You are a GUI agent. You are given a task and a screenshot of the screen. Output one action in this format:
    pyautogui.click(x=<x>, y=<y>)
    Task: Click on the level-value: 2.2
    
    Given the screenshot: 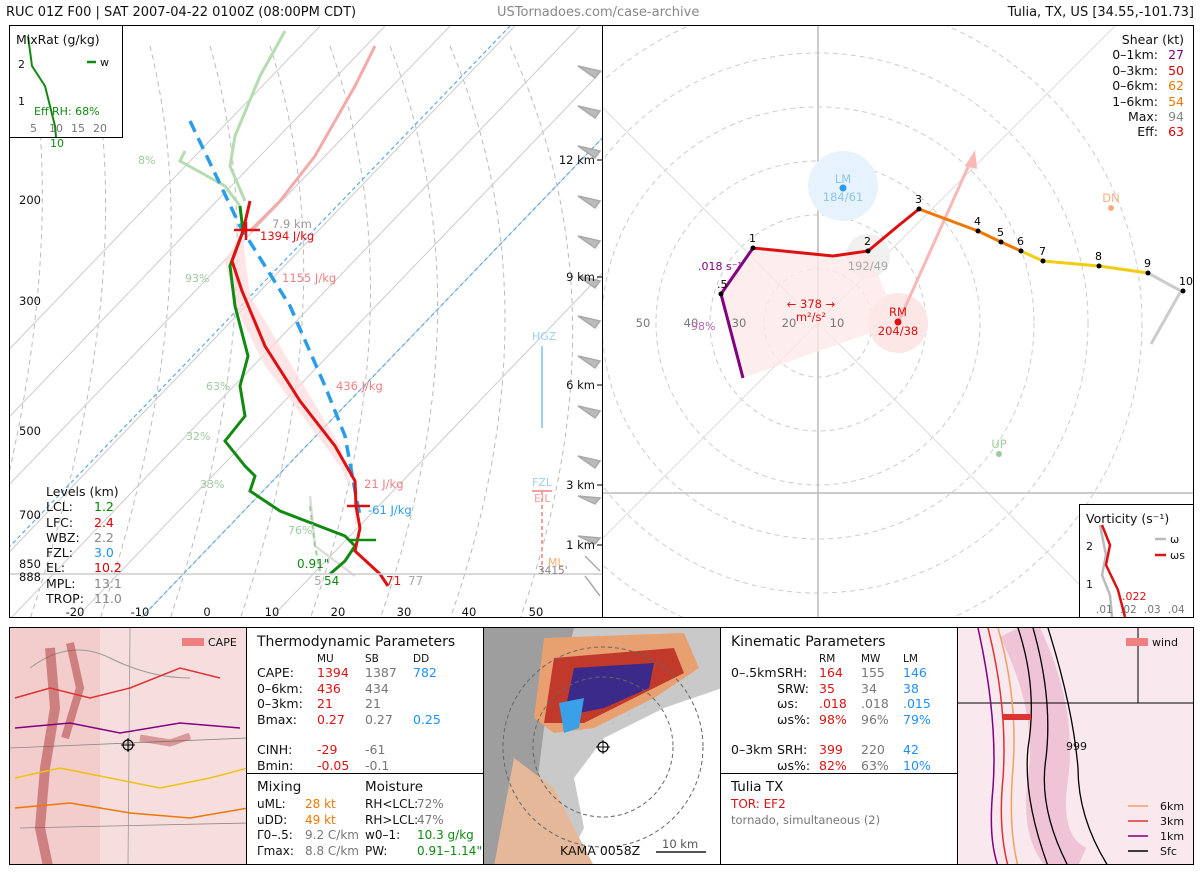 What is the action you would take?
    pyautogui.click(x=104, y=537)
    